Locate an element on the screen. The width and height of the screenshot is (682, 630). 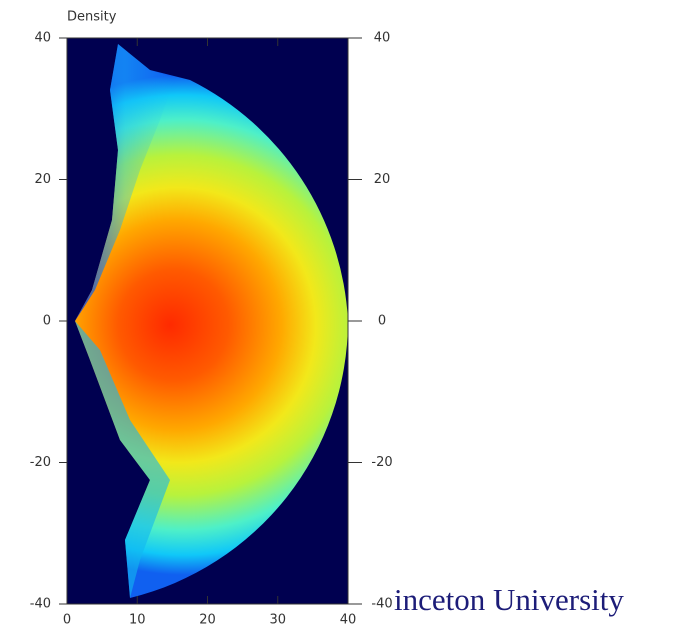
y2-tick-label: -40 is located at coordinates (381, 604).